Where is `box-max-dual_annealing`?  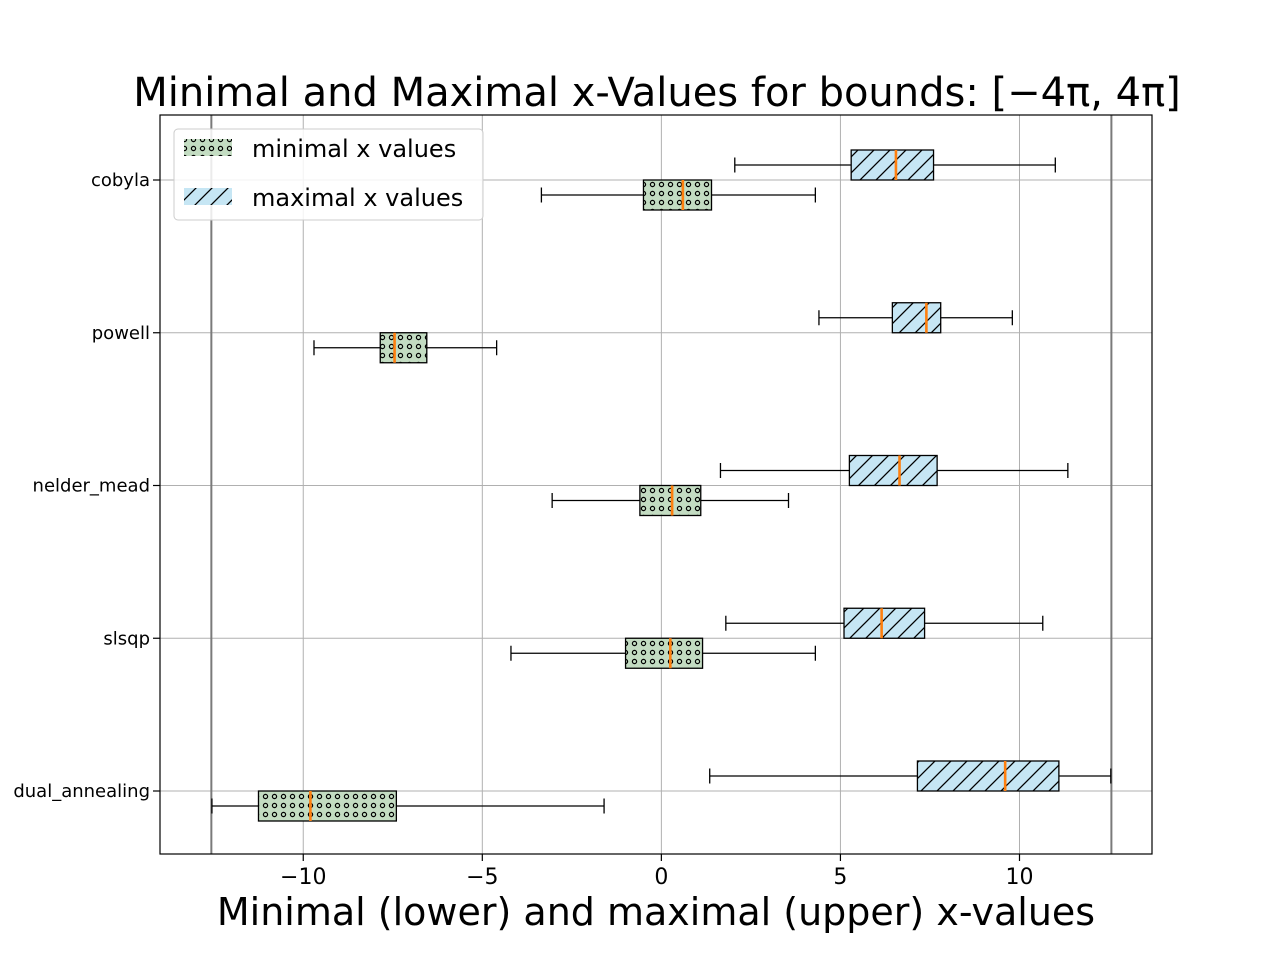
box-max-dual_annealing is located at coordinates (910, 776).